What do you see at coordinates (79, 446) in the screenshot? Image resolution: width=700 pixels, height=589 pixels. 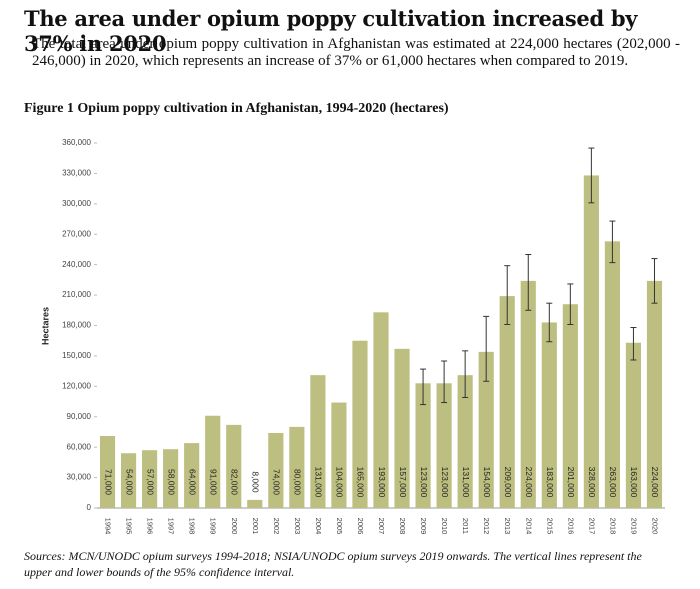 I see `y-tick-label: 60,000` at bounding box center [79, 446].